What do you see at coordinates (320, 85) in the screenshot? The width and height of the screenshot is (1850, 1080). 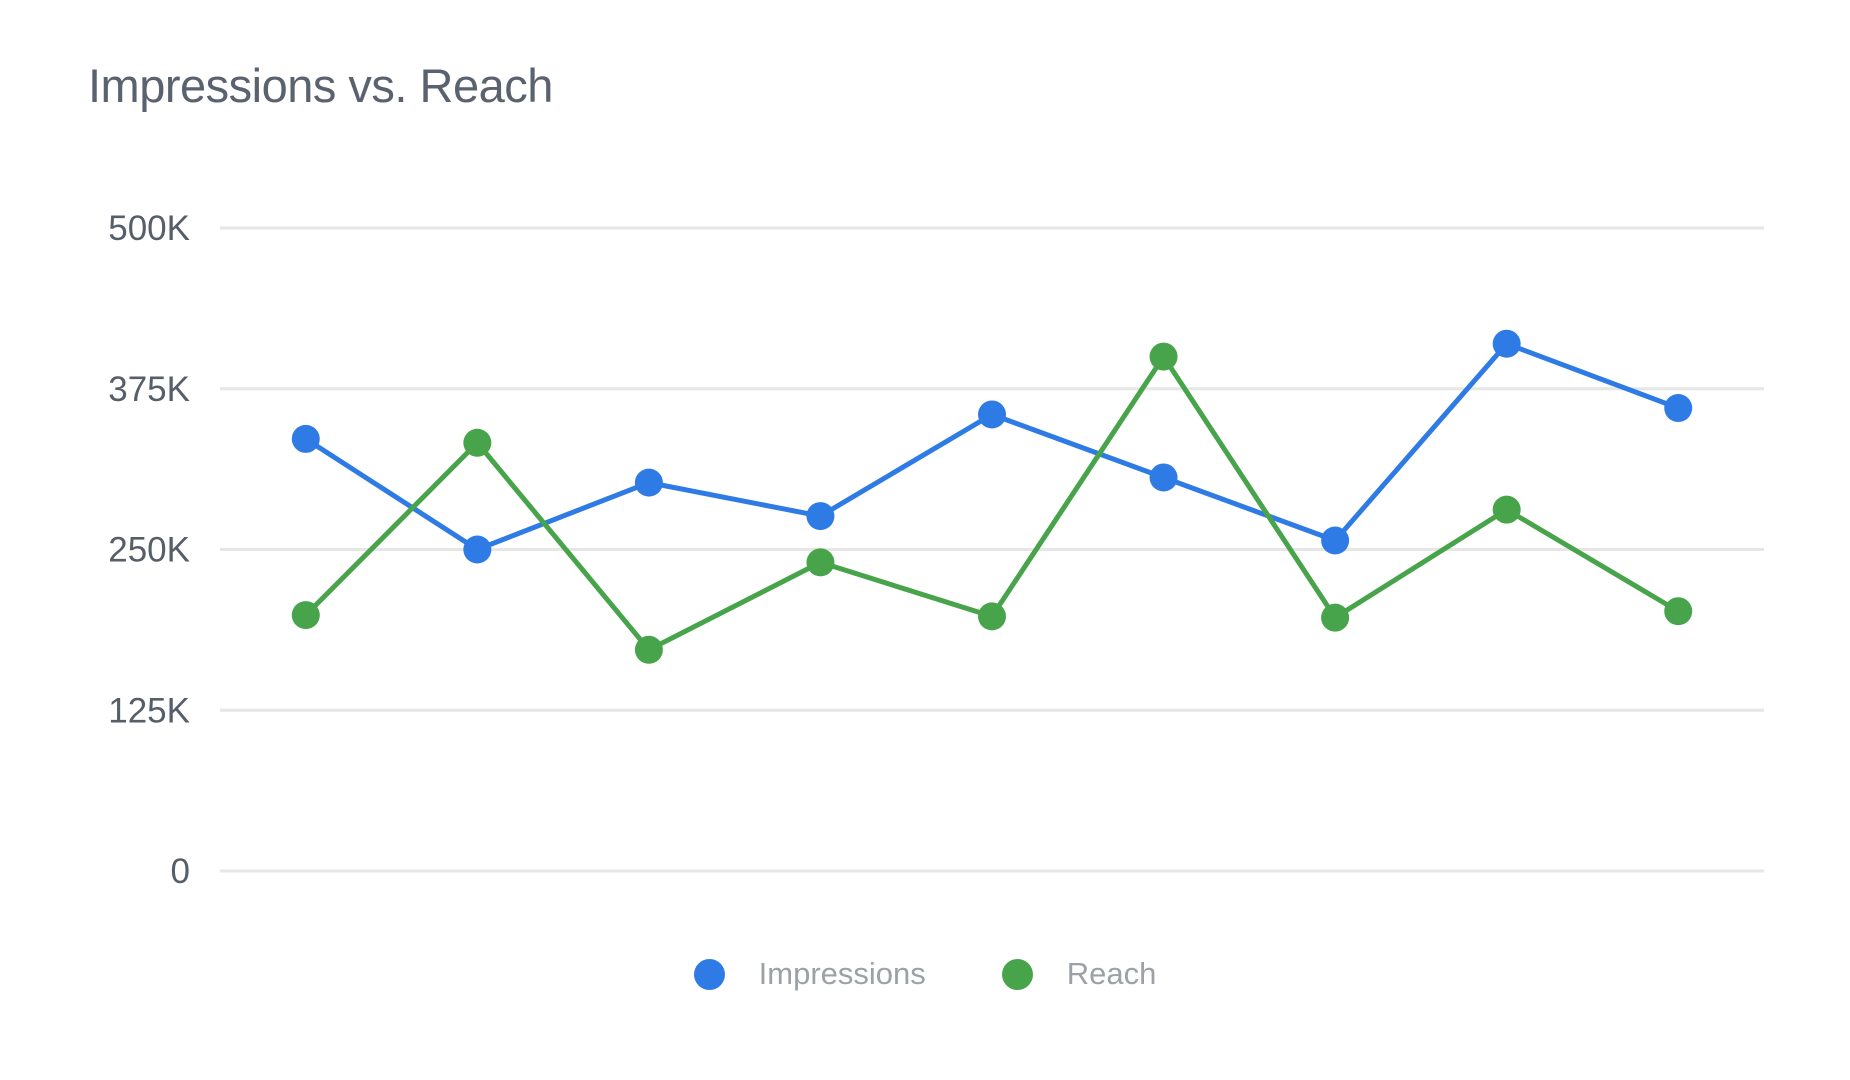 I see `chart-title: Impressions vs. Reach` at bounding box center [320, 85].